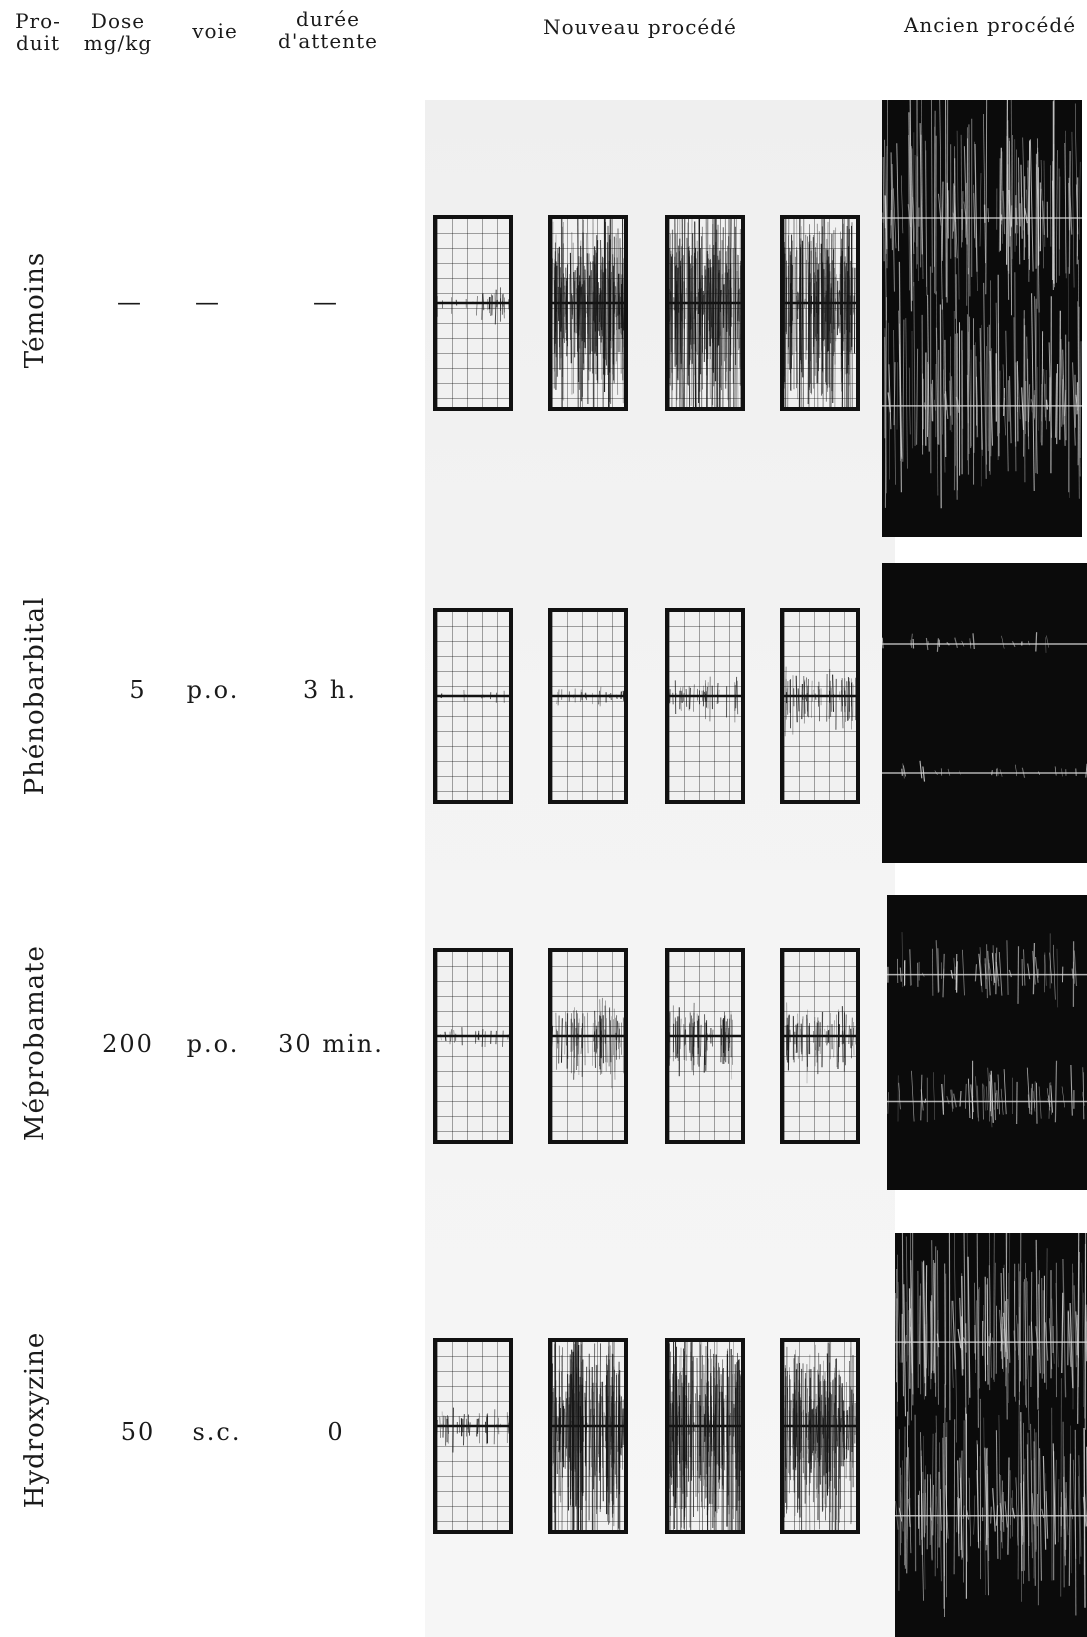 This screenshot has height=1637, width=1087. I want to click on header-nouveau-label: Nouveau procédé, so click(640, 27).